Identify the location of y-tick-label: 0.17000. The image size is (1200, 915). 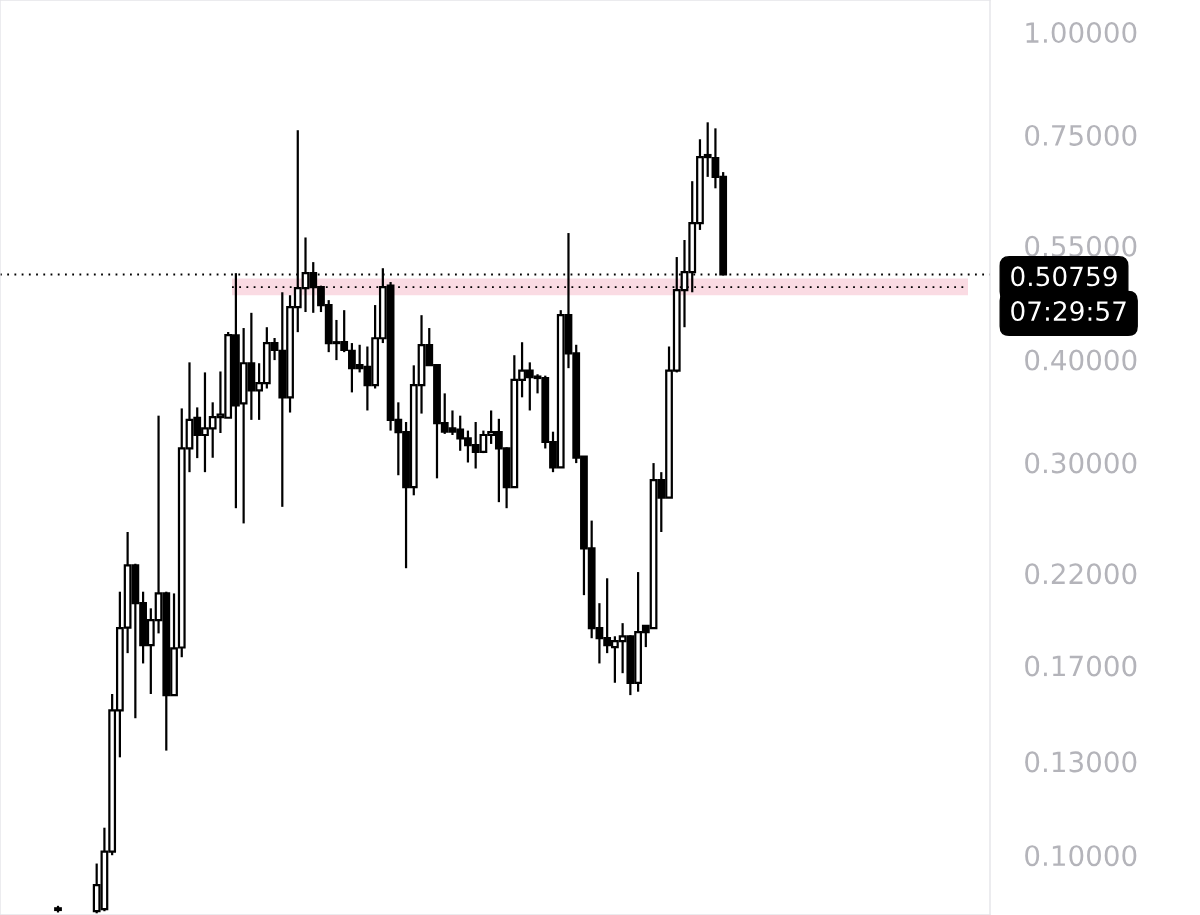
(1081, 666).